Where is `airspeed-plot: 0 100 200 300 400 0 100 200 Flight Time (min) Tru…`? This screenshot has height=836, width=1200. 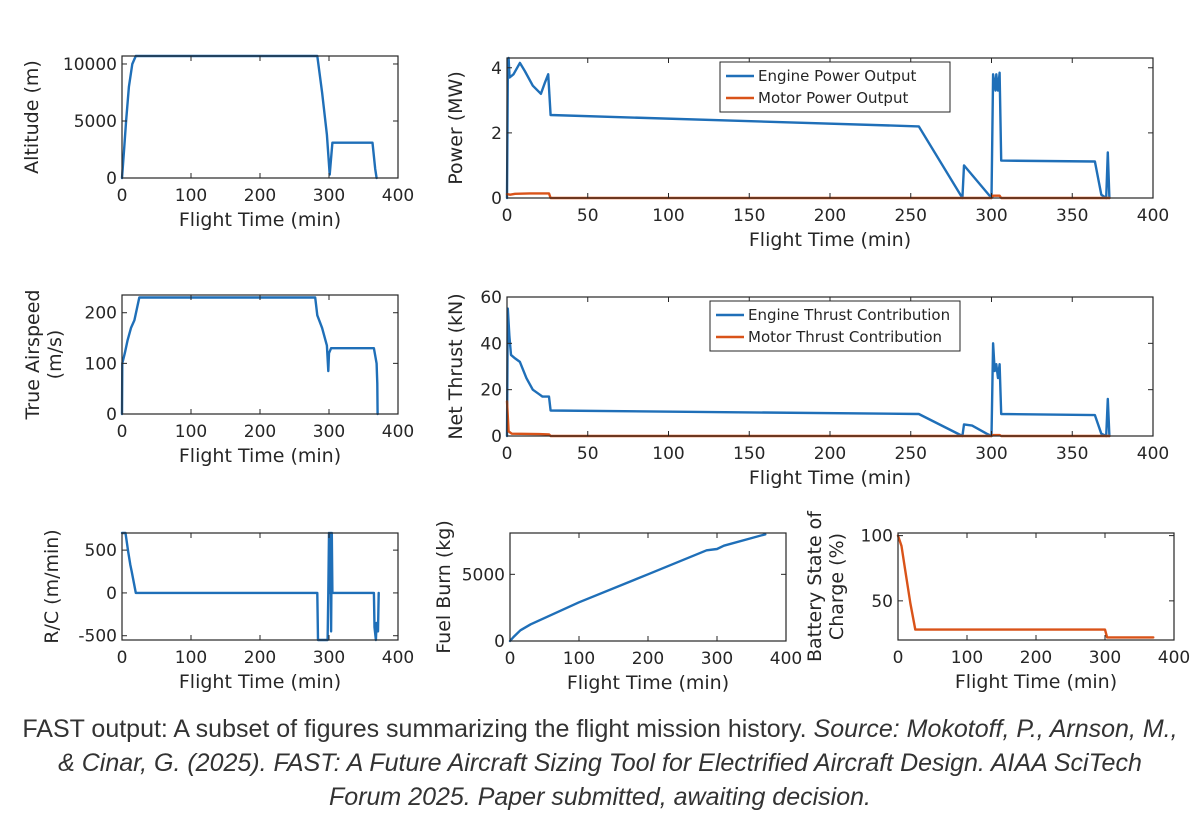 airspeed-plot: 0 100 200 300 400 0 100 200 Flight Time (min) Tru… is located at coordinates (218, 378).